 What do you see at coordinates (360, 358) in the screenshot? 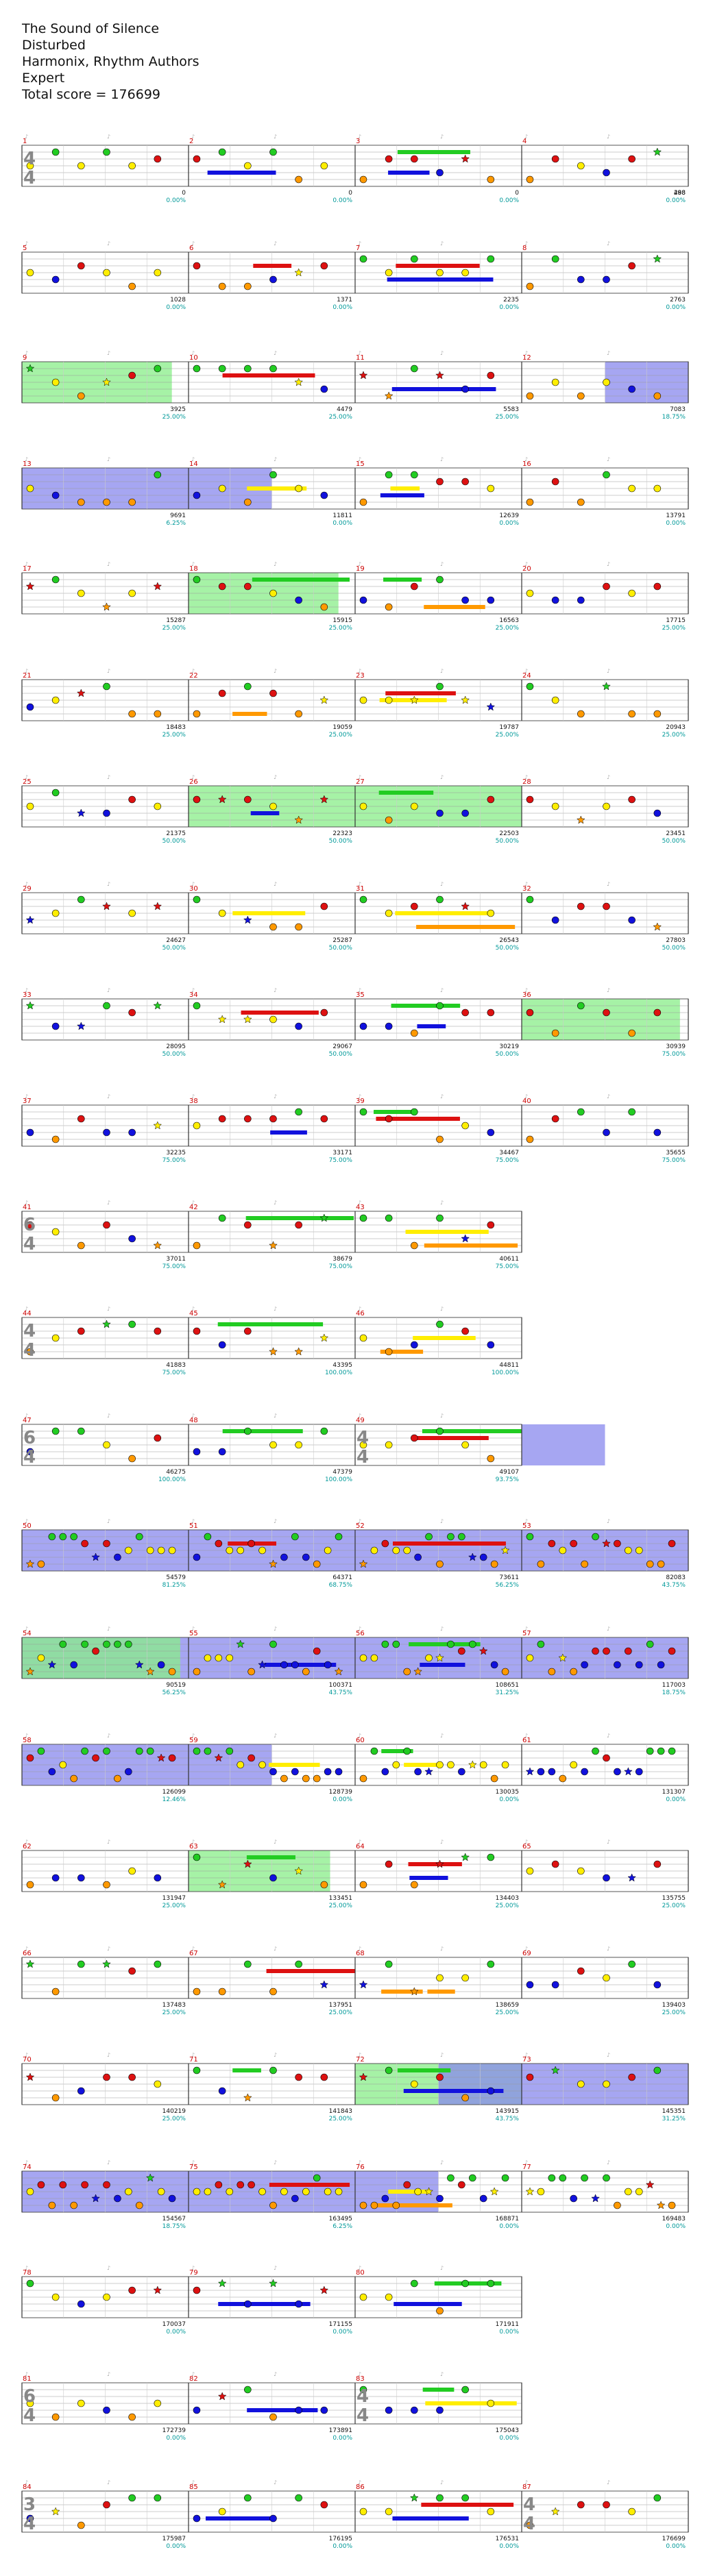
I see `measure-number: 11` at bounding box center [360, 358].